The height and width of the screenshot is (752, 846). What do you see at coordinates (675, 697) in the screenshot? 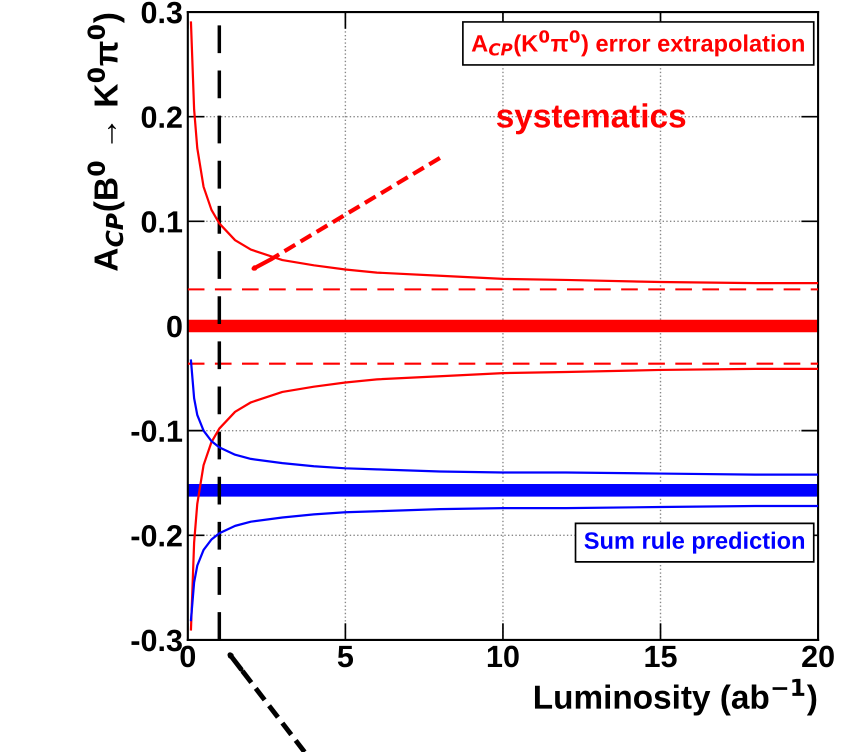
I see `x-axis-title: Luminosity (ab$^{−1}$)` at bounding box center [675, 697].